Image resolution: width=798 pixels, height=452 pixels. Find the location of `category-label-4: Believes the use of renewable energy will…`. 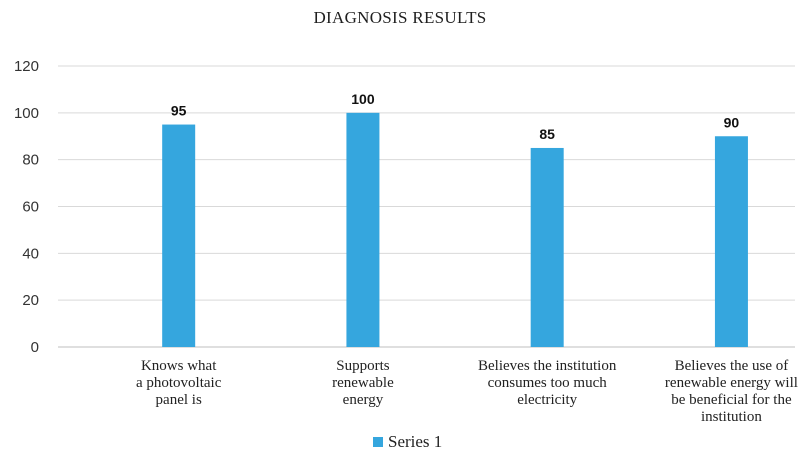

category-label-4: Believes the use of renewable energy will… is located at coordinates (731, 391).